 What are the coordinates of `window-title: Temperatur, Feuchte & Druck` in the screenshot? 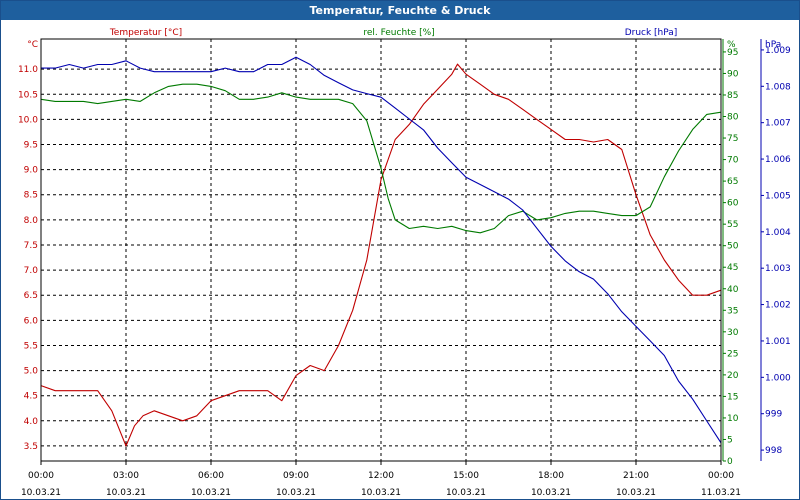 It's located at (400, 10).